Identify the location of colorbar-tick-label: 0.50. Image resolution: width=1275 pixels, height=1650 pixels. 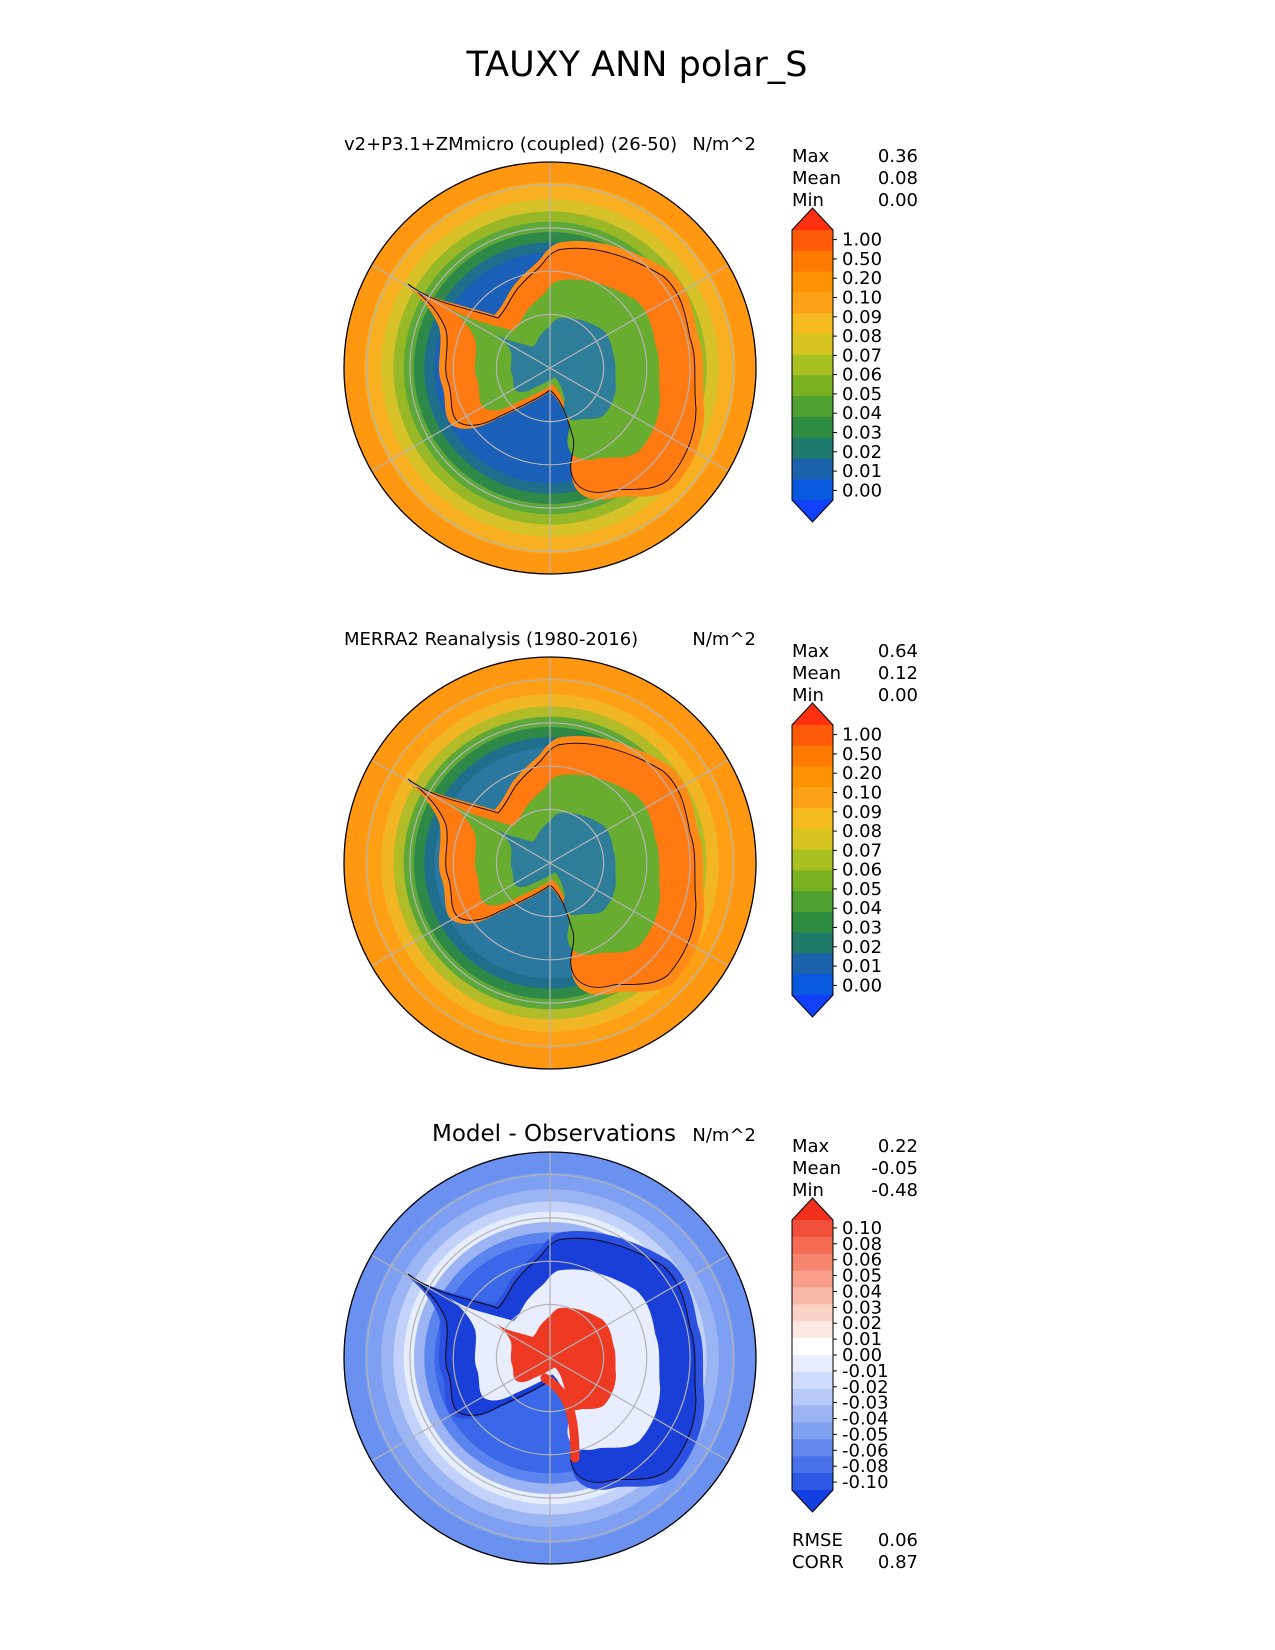
(862, 259).